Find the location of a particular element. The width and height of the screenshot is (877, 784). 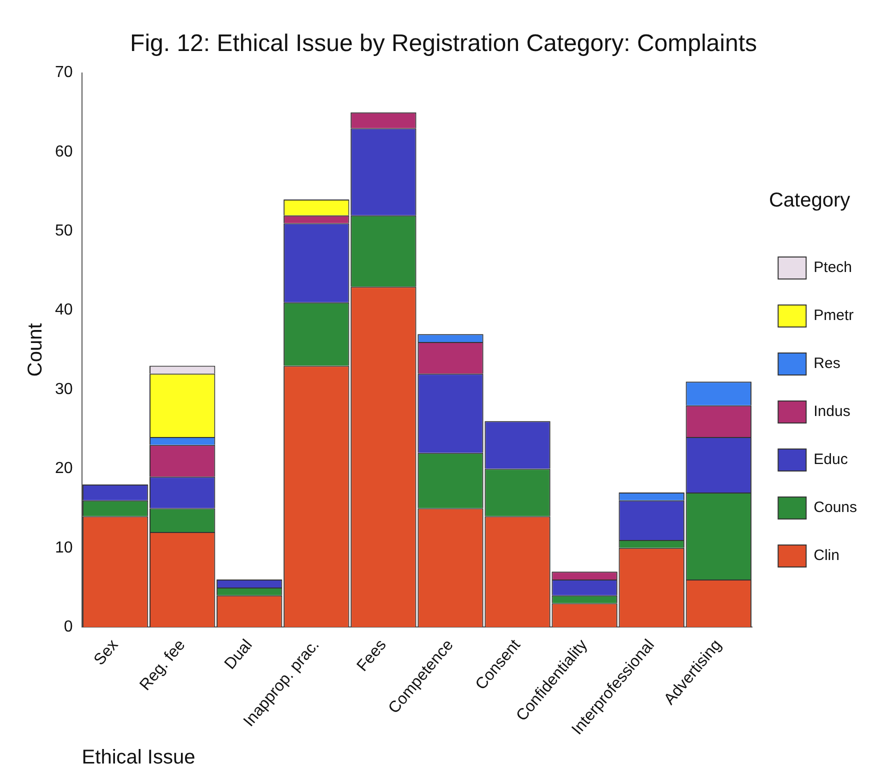

y-tick-label: 30 is located at coordinates (64, 389).